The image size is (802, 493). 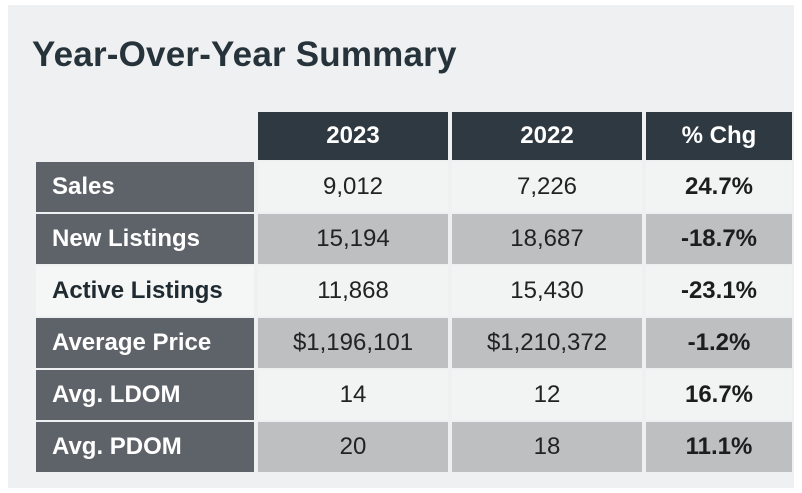 I want to click on cell-new-listings-2022: 18,687, so click(x=547, y=239).